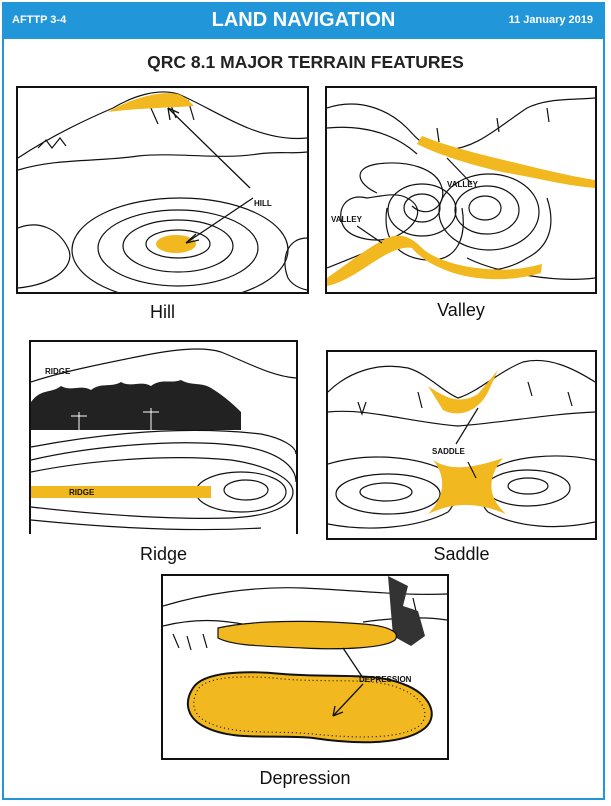 The height and width of the screenshot is (806, 611). I want to click on ridge-figure: RIDGE RIDGE, so click(163, 437).